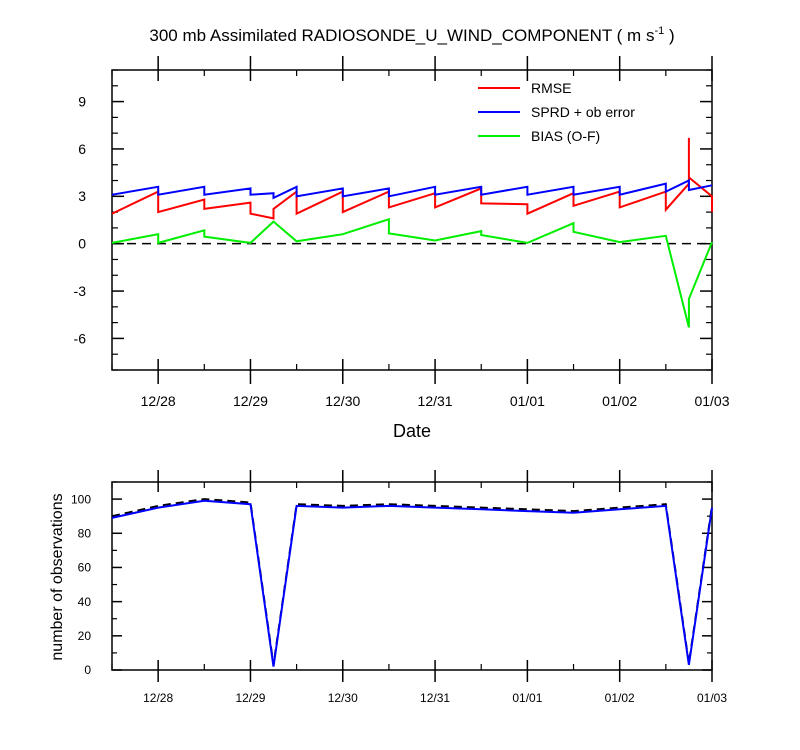 This screenshot has height=750, width=800. I want to click on y-tick-label: -3, so click(80, 291).